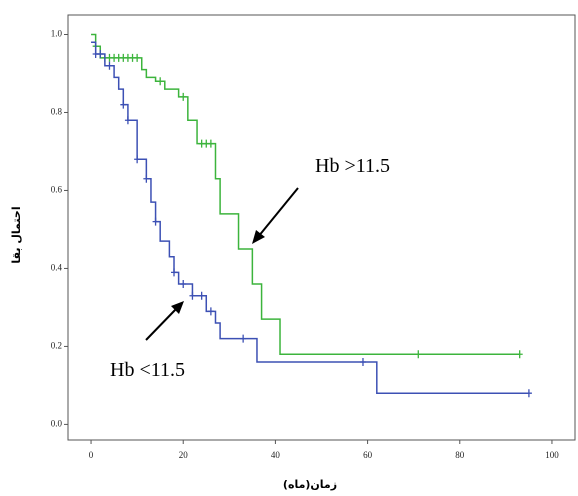 This screenshot has width=578, height=496. Describe the element at coordinates (57, 423) in the screenshot. I see `y-tick-label: 0.0` at that location.